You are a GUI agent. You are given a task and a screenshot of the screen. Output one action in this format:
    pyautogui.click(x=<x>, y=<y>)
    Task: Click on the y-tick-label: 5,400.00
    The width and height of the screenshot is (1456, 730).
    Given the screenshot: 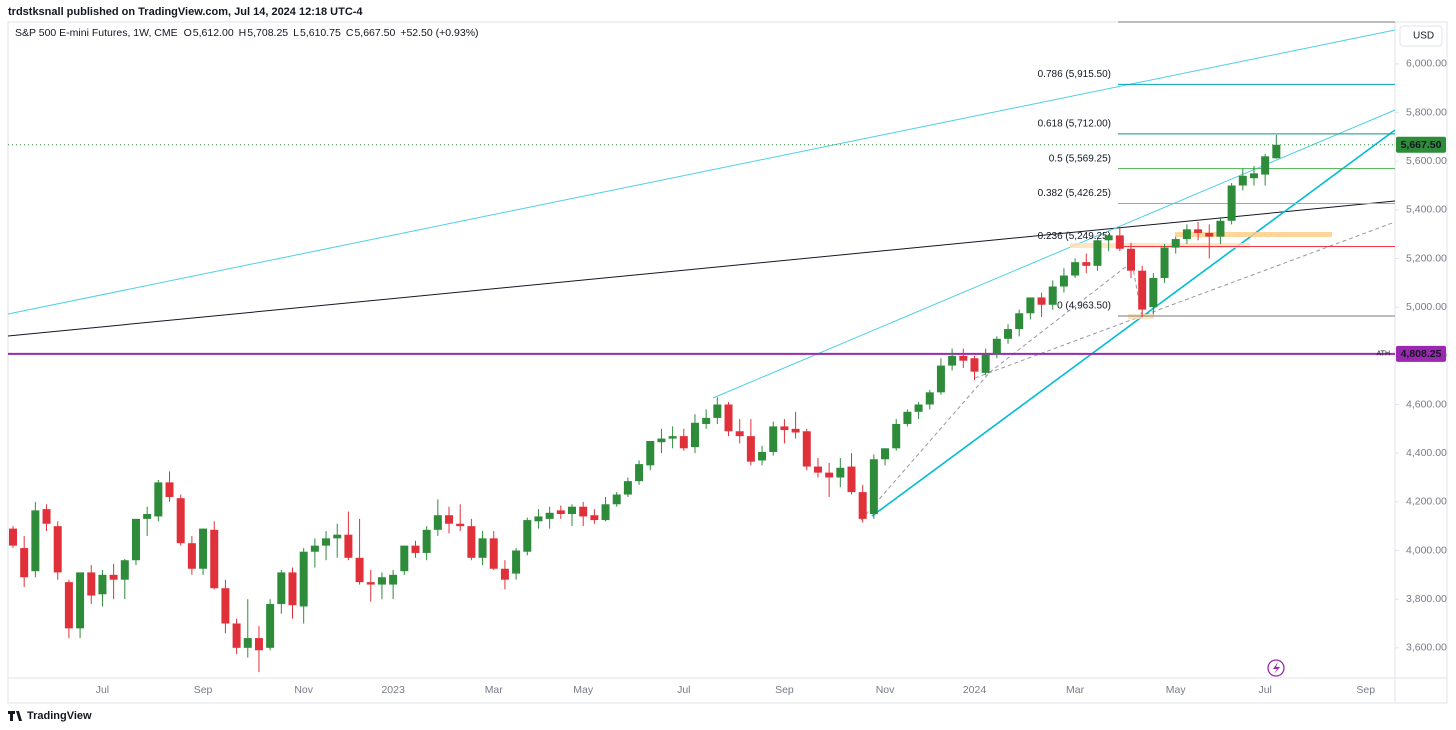 What is the action you would take?
    pyautogui.click(x=1426, y=210)
    